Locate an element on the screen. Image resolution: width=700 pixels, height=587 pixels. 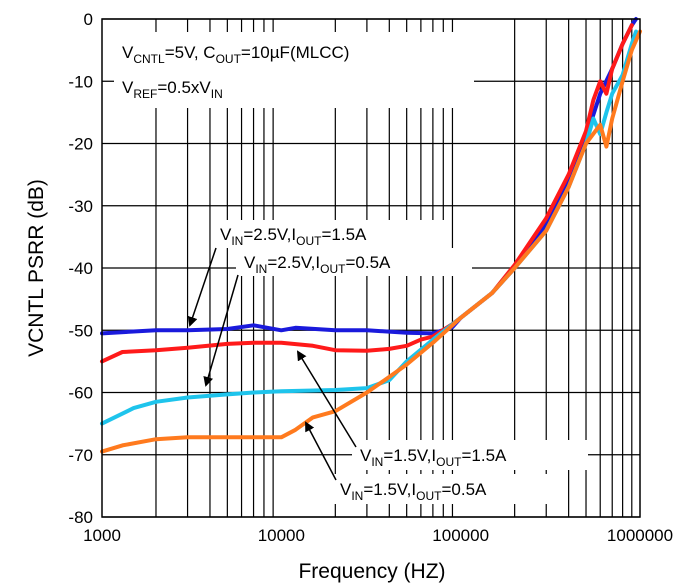
label-vin1.5-iout1.5: VIN=1.5V,IOUT=1.5A is located at coordinates (470, 455).